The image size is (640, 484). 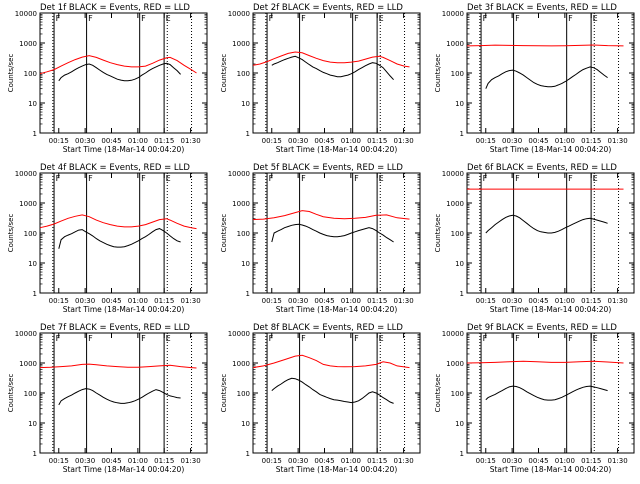 What do you see at coordinates (115, 168) in the screenshot?
I see `panel-title: Det 4f BLACK = Events, RED = LLD` at bounding box center [115, 168].